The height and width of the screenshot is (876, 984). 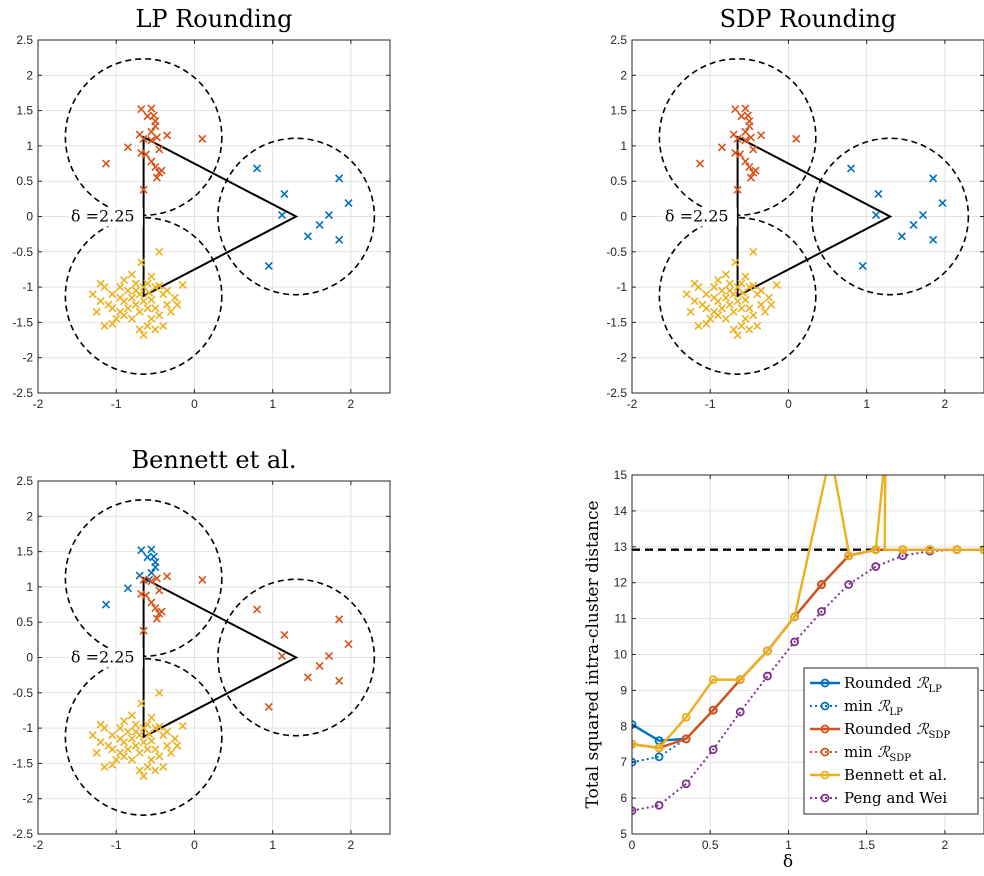 What do you see at coordinates (621, 547) in the screenshot?
I see `y-tick-label: 13` at bounding box center [621, 547].